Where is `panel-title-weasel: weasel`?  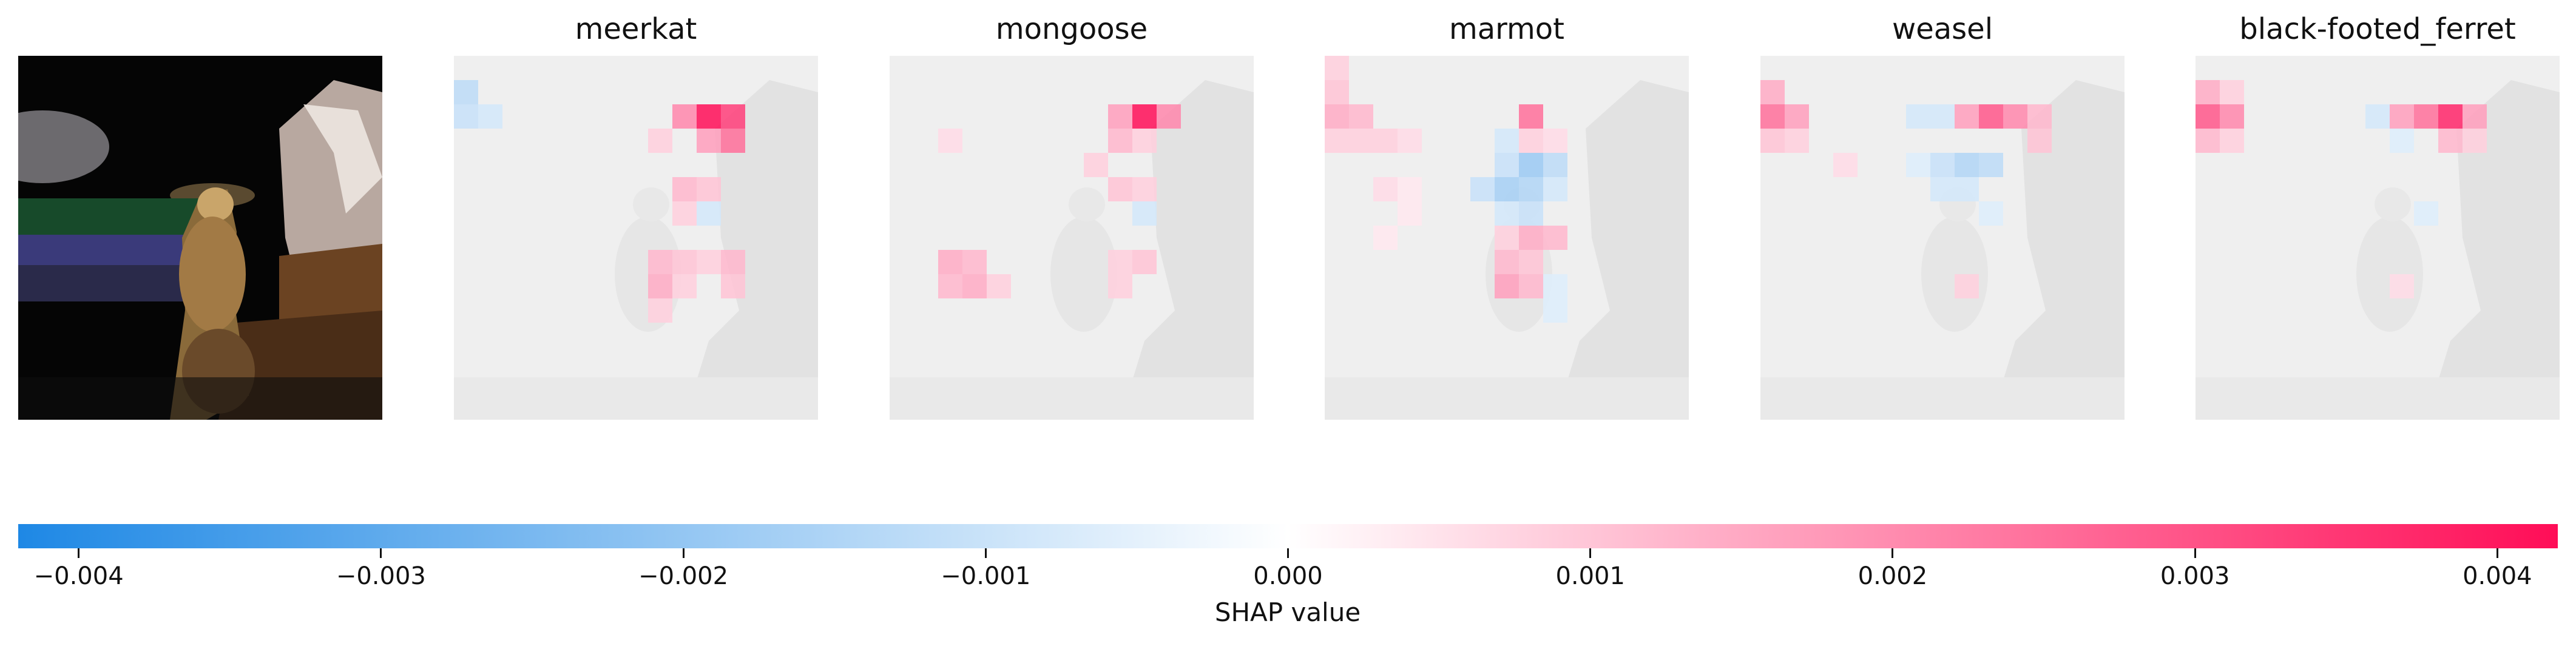 panel-title-weasel: weasel is located at coordinates (1942, 29).